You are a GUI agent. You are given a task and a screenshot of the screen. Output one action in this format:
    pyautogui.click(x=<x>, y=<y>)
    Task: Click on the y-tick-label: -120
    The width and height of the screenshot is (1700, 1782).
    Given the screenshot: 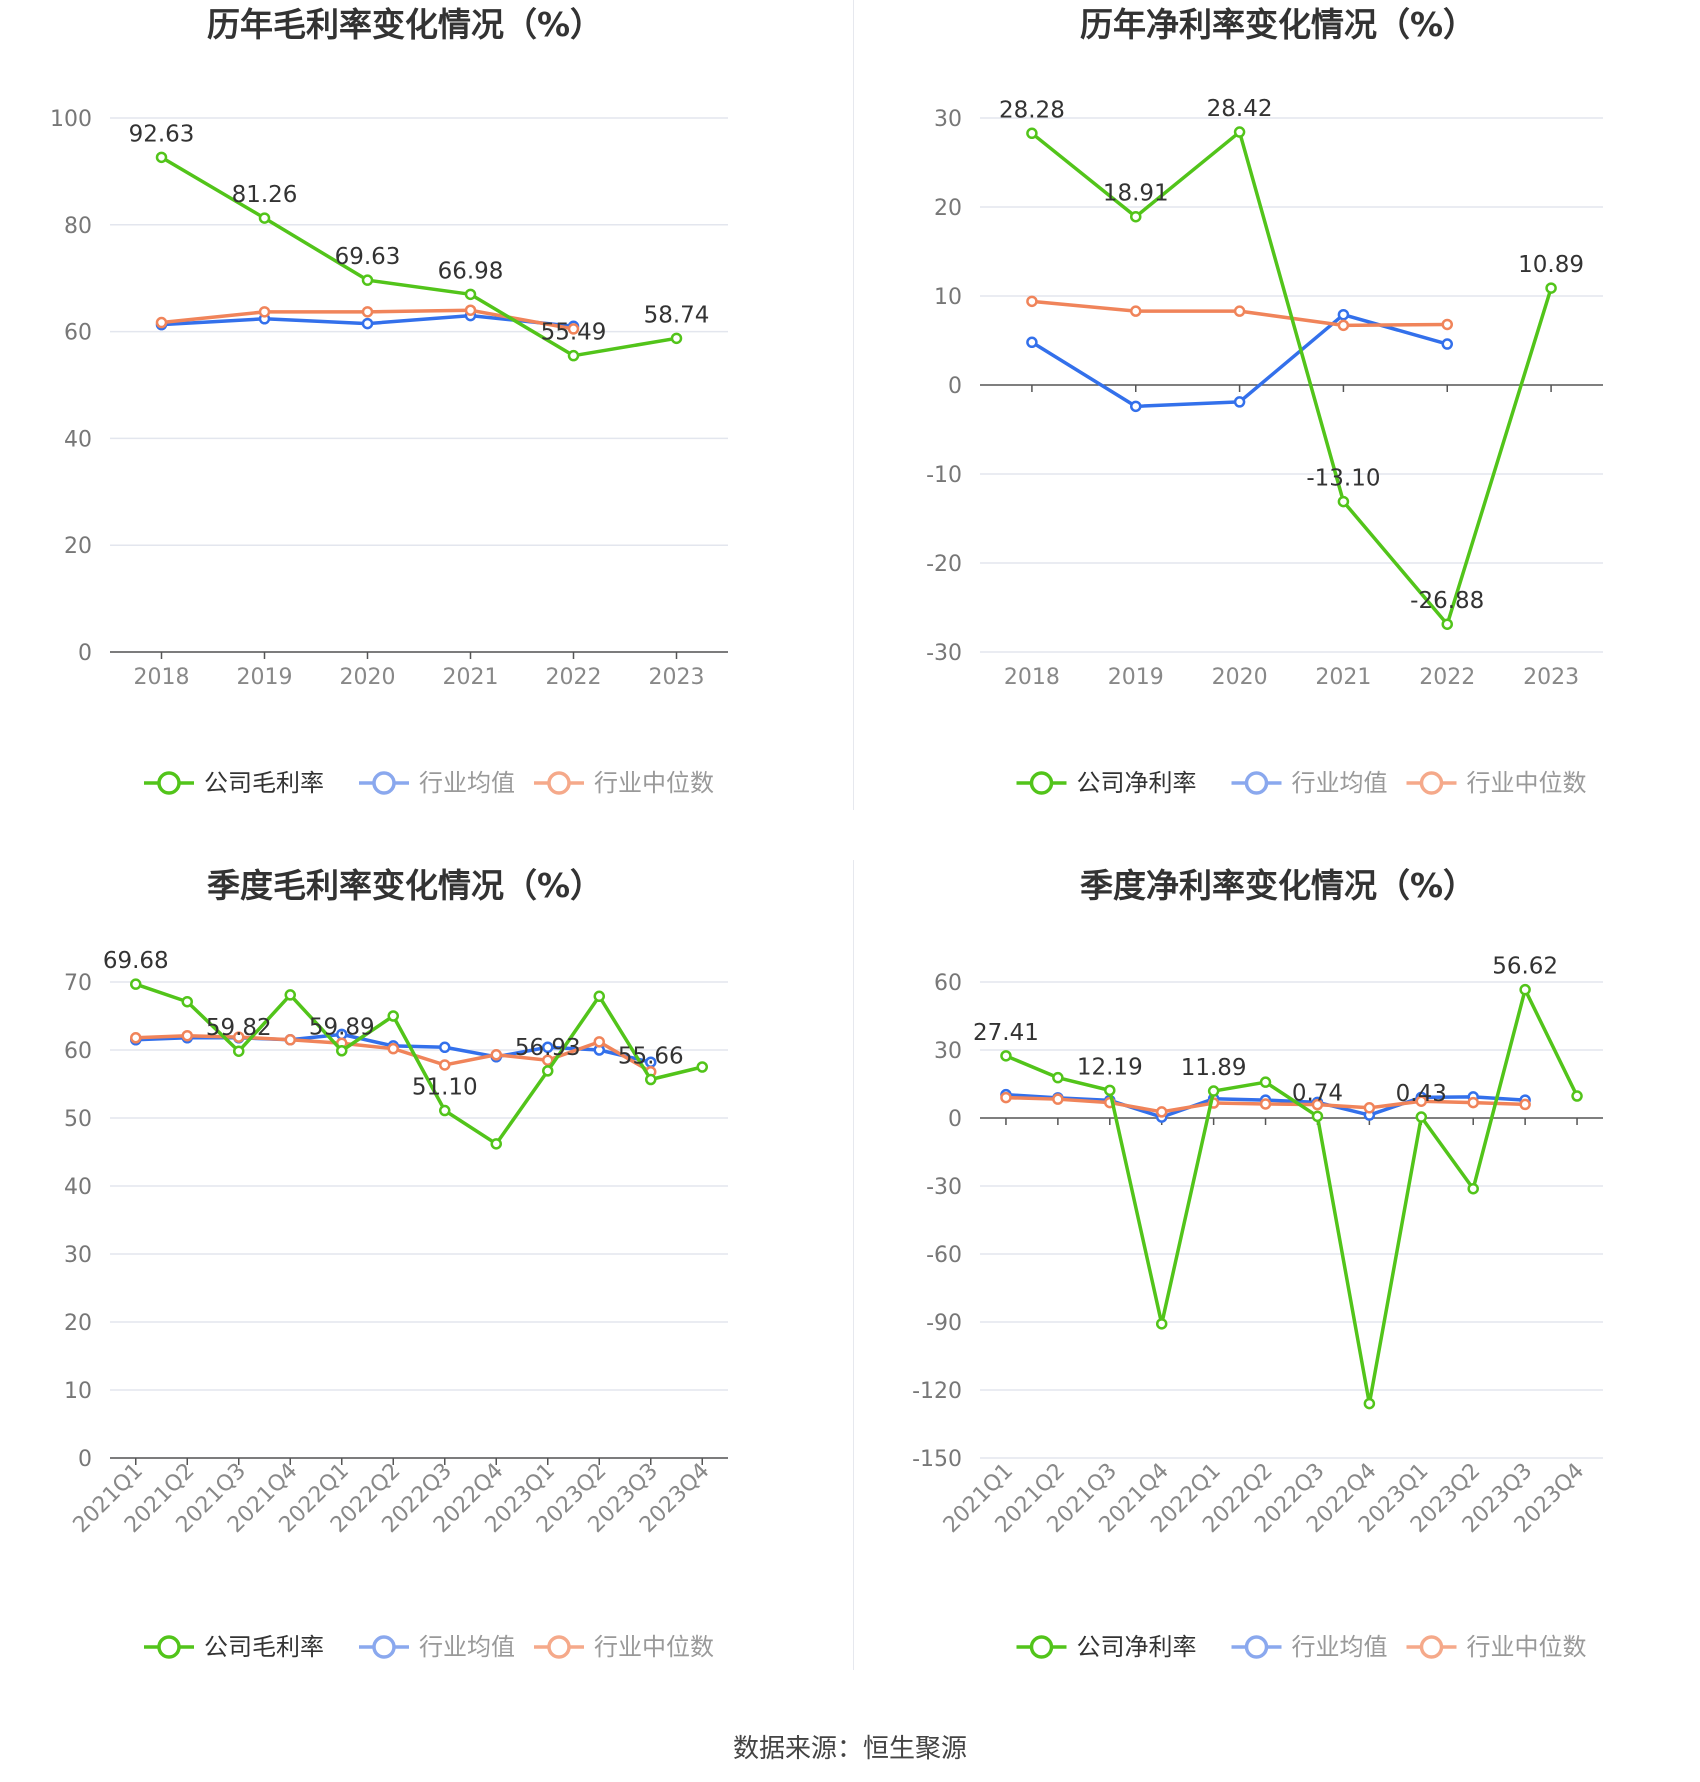 What is the action you would take?
    pyautogui.click(x=937, y=1391)
    